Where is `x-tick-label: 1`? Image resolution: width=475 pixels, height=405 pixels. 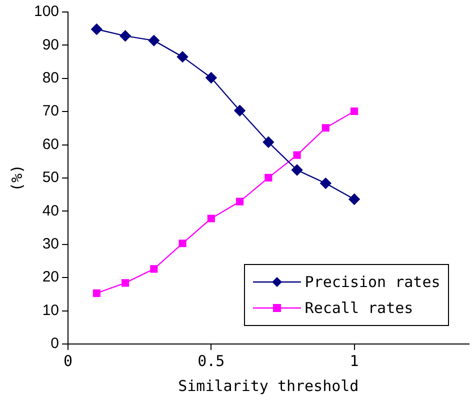
x-tick-label: 1 is located at coordinates (354, 361).